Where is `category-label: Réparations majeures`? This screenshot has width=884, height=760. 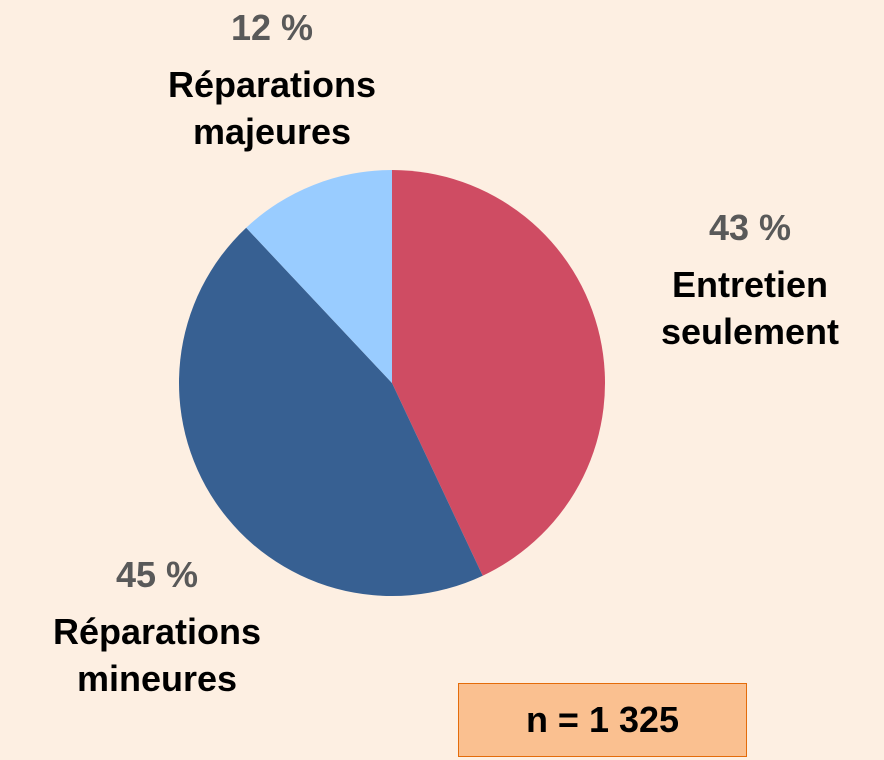 category-label: Réparations majeures is located at coordinates (272, 108).